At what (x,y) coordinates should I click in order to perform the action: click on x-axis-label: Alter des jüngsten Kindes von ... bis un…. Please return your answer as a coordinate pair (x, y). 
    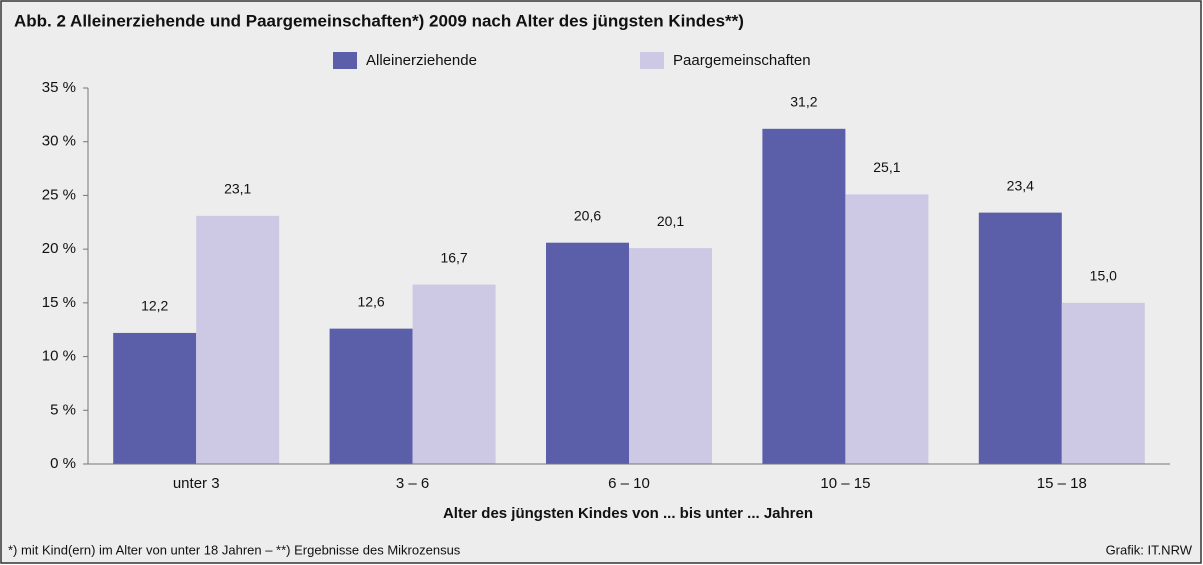
    Looking at the image, I should click on (628, 513).